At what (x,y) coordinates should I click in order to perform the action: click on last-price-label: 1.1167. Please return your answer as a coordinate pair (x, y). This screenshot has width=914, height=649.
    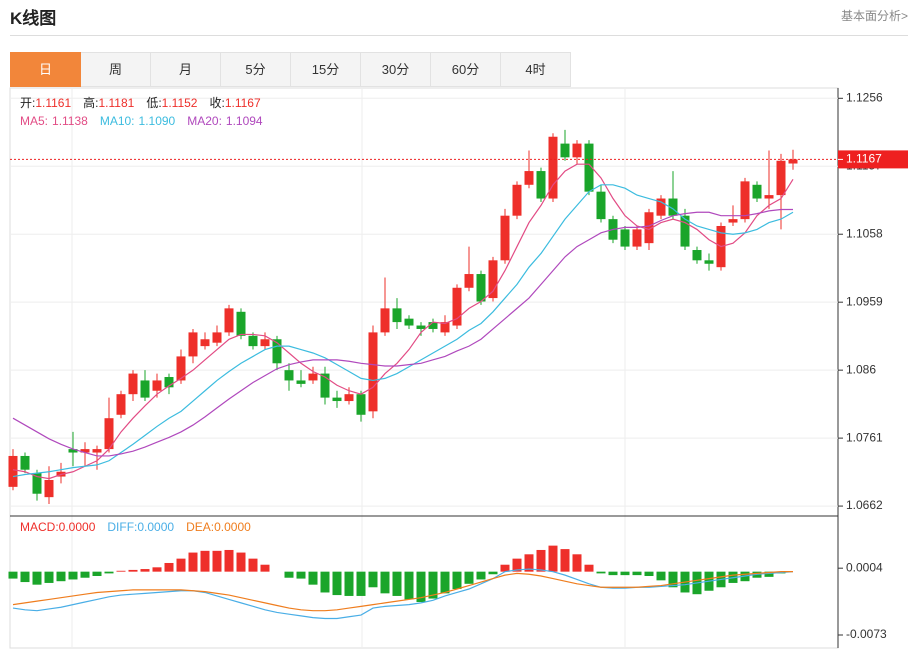
    Looking at the image, I should click on (864, 159).